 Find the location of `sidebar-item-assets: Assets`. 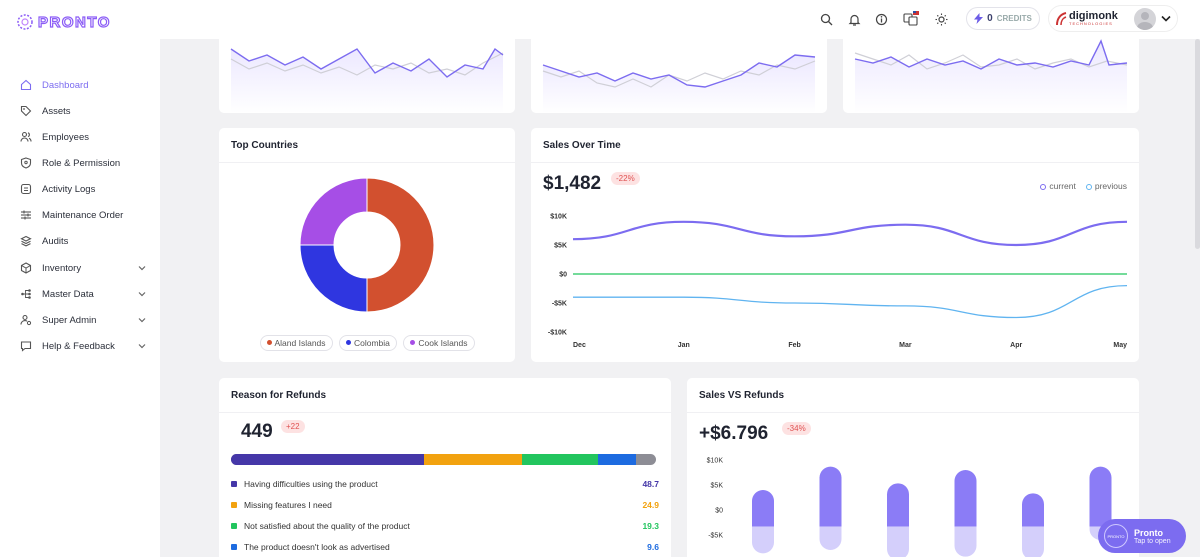

sidebar-item-assets: Assets is located at coordinates (83, 111).